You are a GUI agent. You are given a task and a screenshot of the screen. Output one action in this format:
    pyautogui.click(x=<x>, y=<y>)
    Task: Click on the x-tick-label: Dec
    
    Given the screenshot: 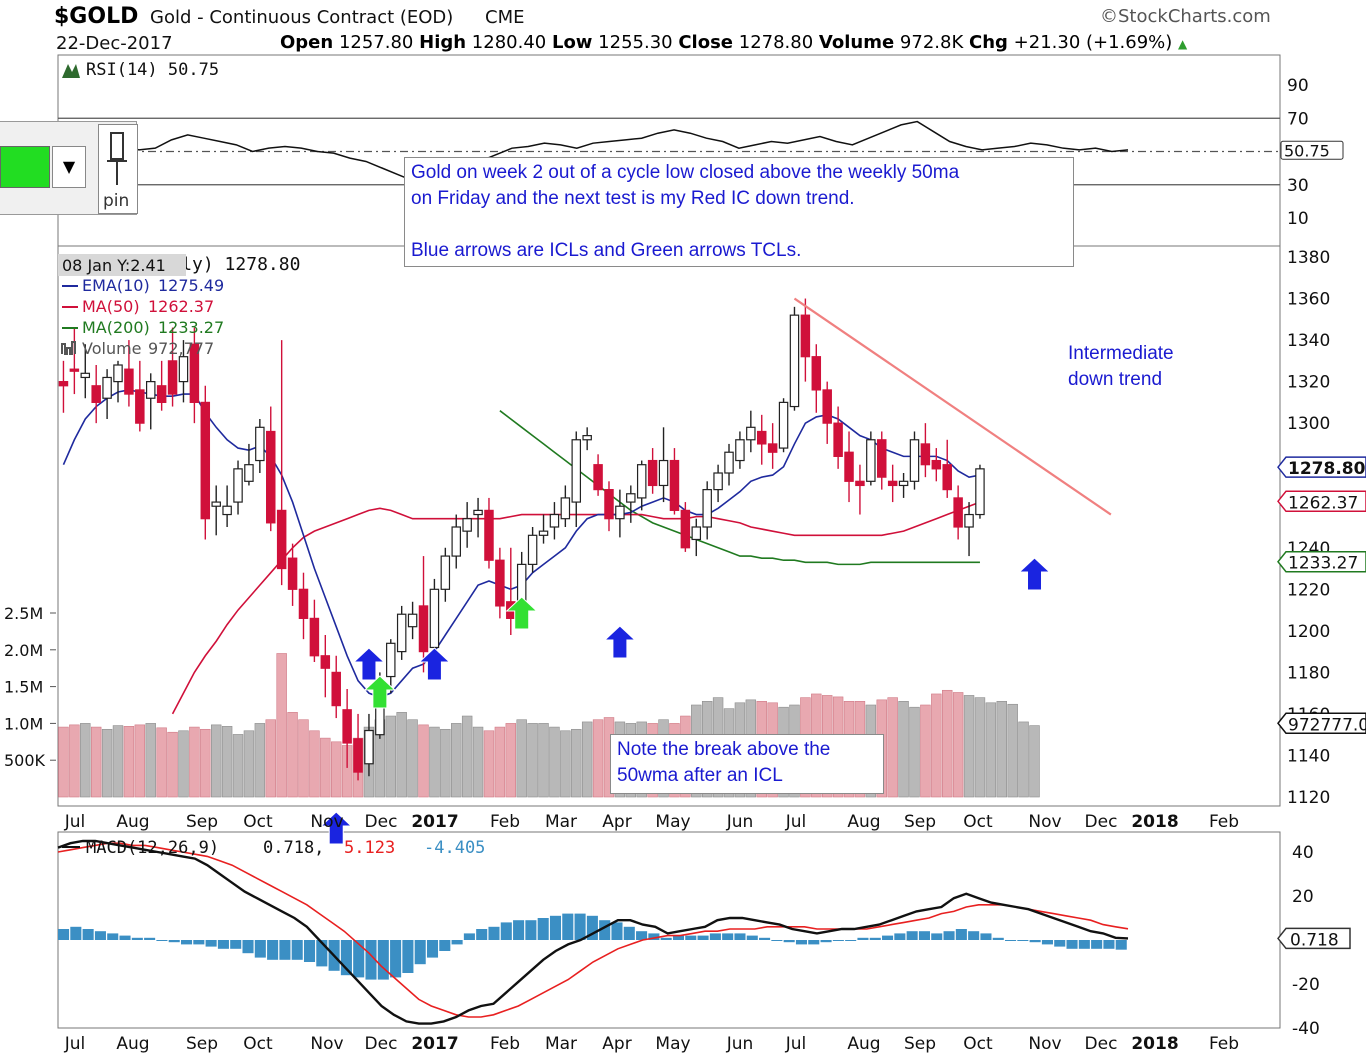 What is the action you would take?
    pyautogui.click(x=1101, y=822)
    